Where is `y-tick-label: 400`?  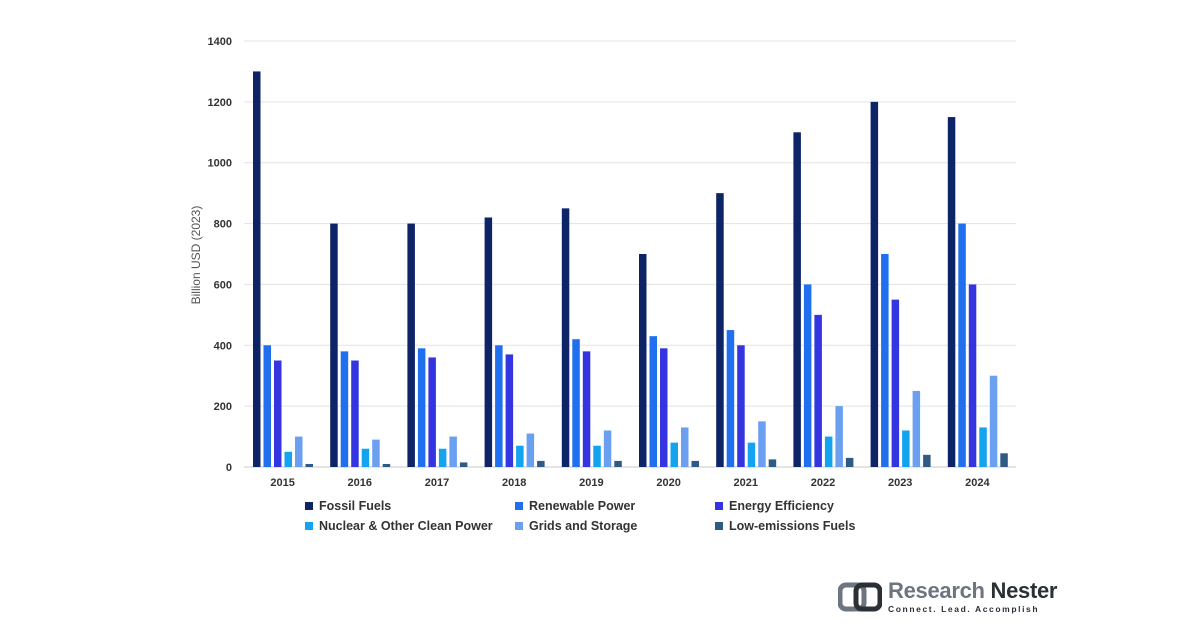
y-tick-label: 400 is located at coordinates (223, 346).